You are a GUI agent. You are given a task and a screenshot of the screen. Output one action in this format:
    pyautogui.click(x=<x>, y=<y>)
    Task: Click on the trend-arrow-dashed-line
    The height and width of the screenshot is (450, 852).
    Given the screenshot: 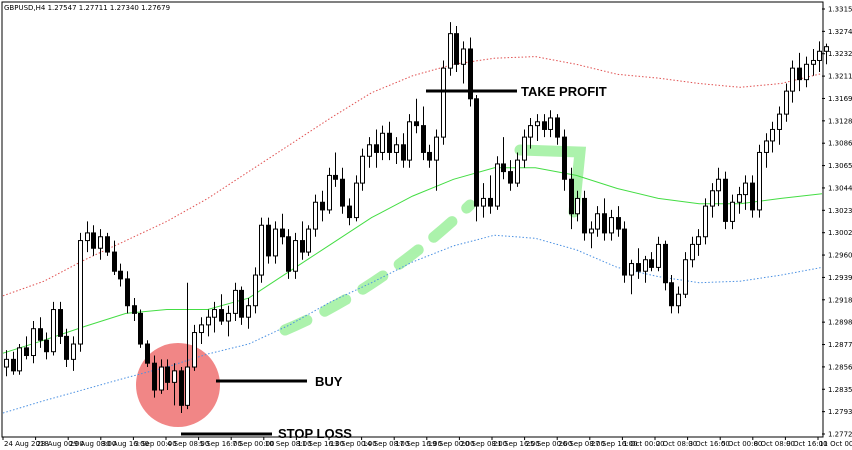 What is the action you would take?
    pyautogui.click(x=377, y=267)
    